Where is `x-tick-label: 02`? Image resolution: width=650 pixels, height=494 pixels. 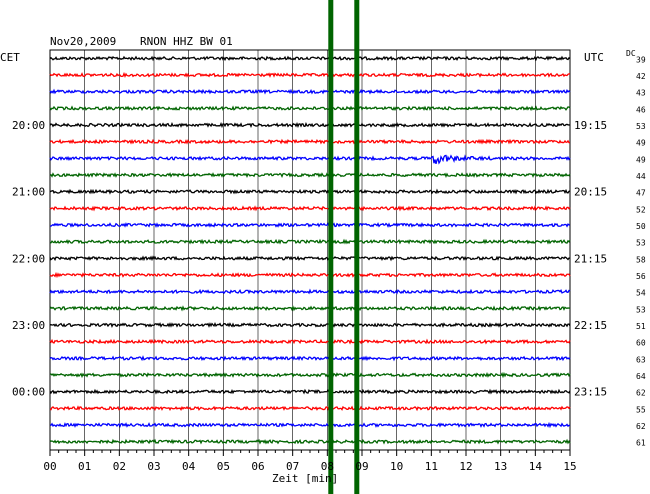
x-tick-label: 02 is located at coordinates (119, 466).